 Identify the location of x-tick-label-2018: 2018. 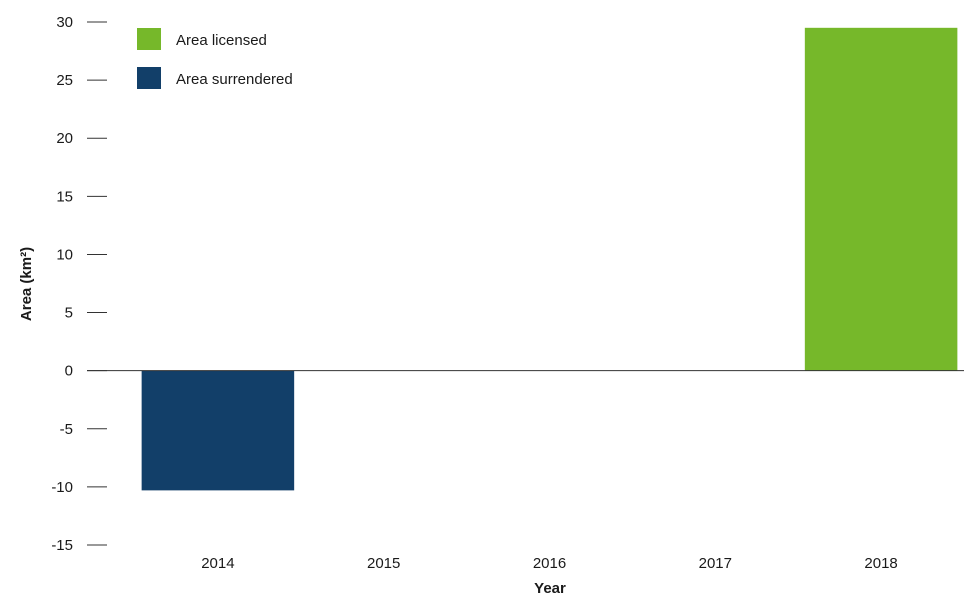
(880, 563).